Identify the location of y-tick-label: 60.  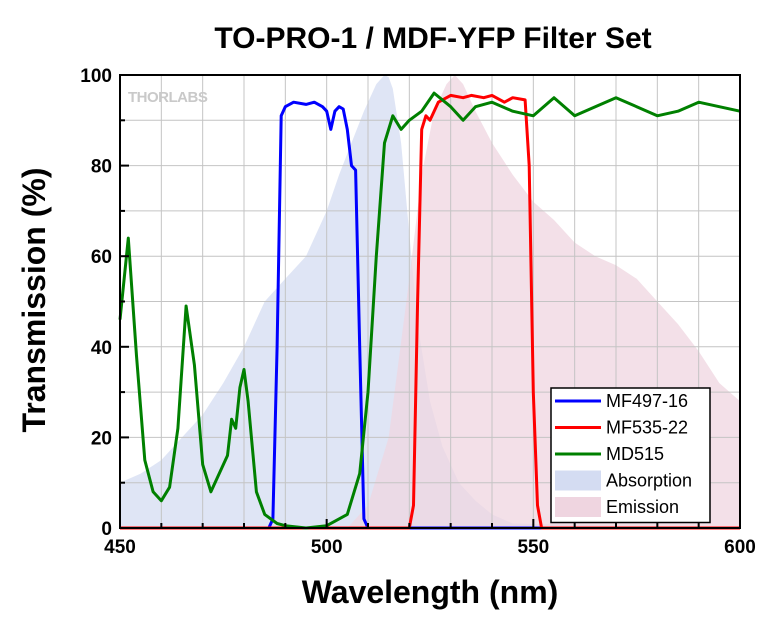
(101, 257).